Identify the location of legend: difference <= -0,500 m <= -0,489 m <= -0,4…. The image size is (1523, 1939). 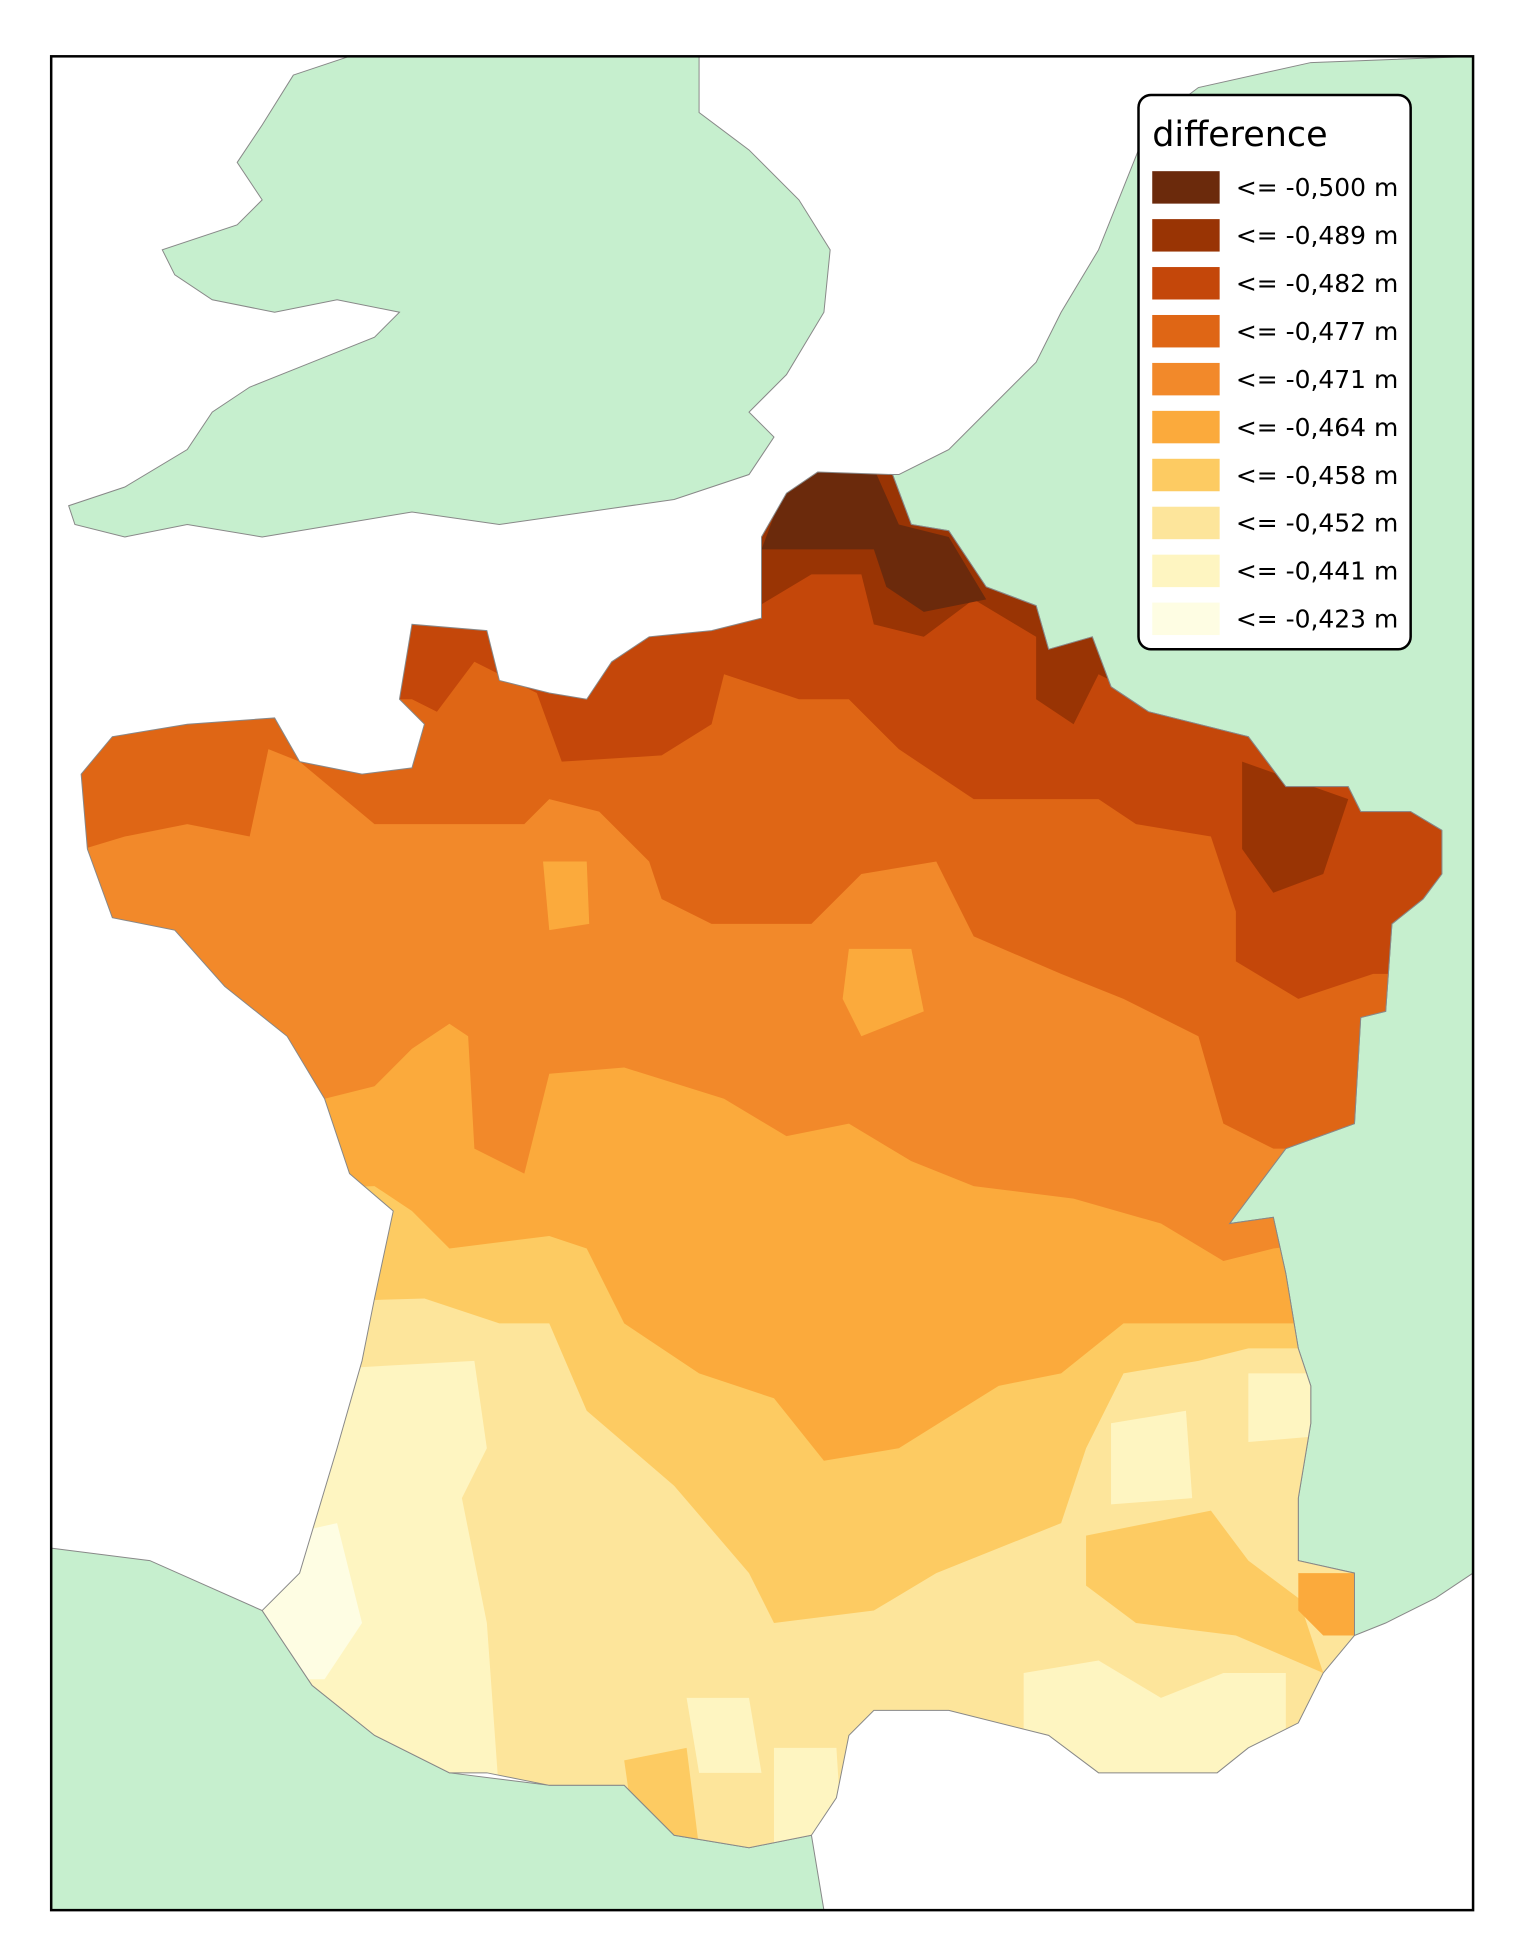
(1274, 372).